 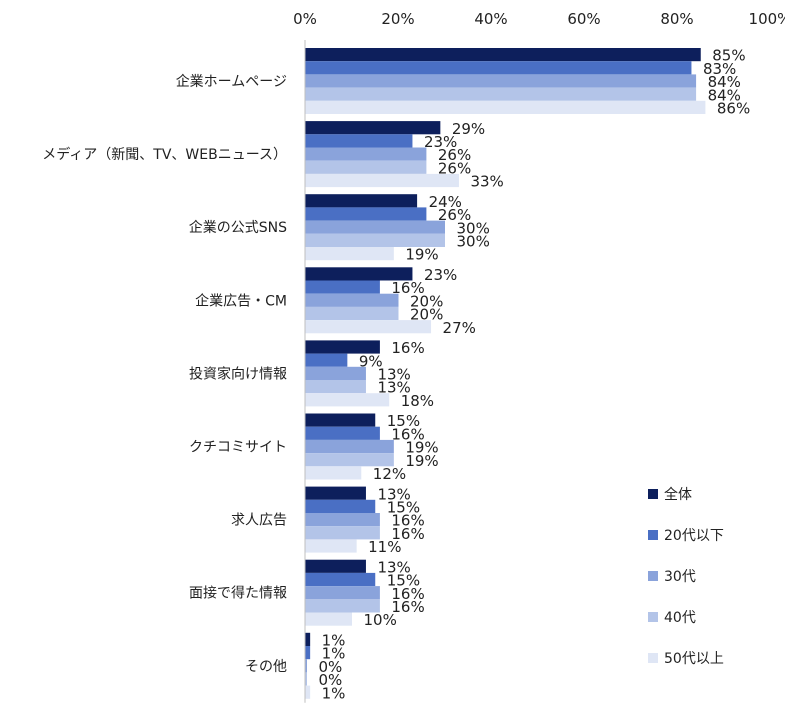 What do you see at coordinates (266, 667) in the screenshot?
I see `category-label: その他` at bounding box center [266, 667].